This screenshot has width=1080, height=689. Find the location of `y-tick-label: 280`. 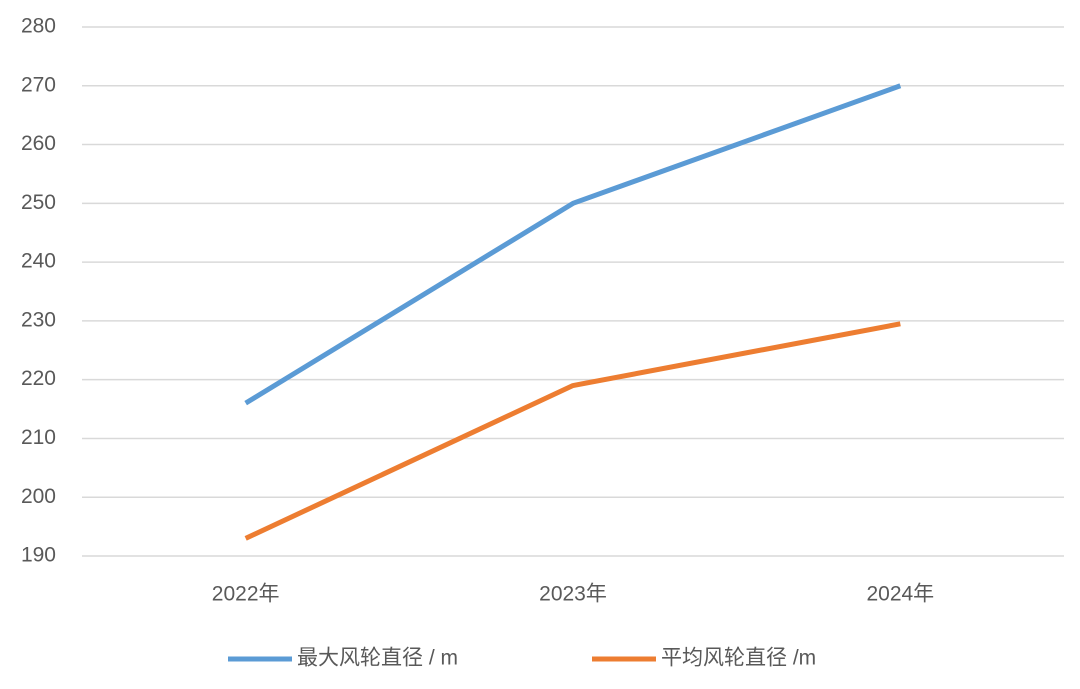

y-tick-label: 280 is located at coordinates (38, 26).